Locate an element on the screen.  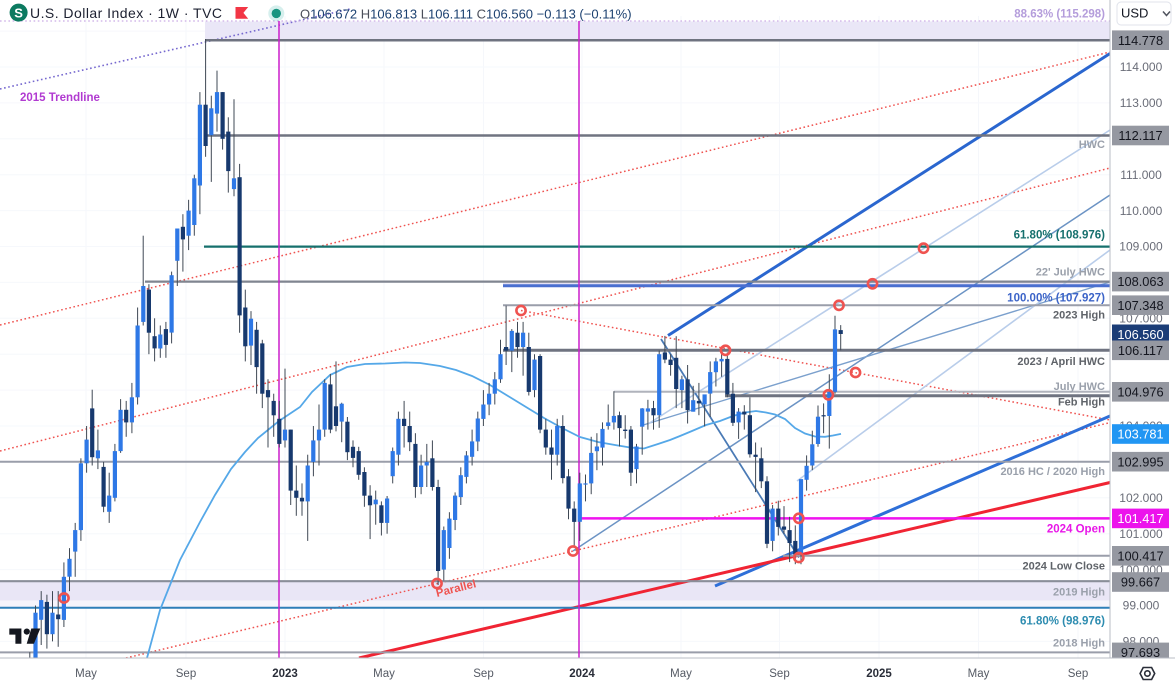
svg-text: 110.000 is located at coordinates (1141, 211).